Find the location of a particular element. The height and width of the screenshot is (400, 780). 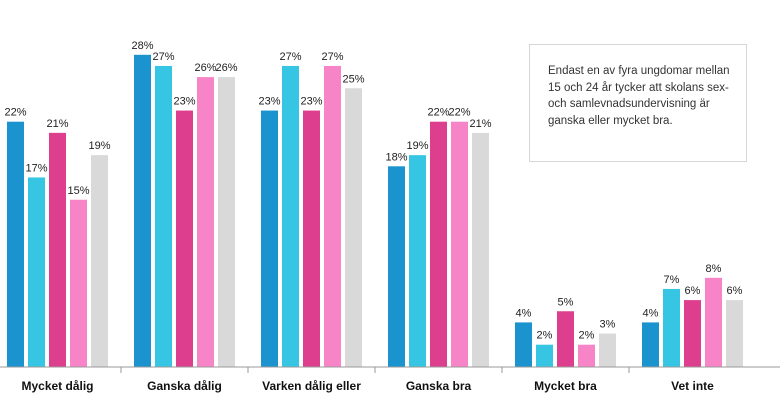

category-label: Vet inte is located at coordinates (692, 386).